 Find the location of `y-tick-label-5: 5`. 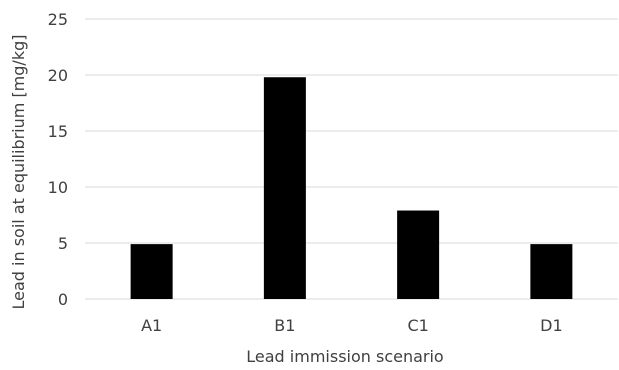

y-tick-label-5: 5 is located at coordinates (63, 243).